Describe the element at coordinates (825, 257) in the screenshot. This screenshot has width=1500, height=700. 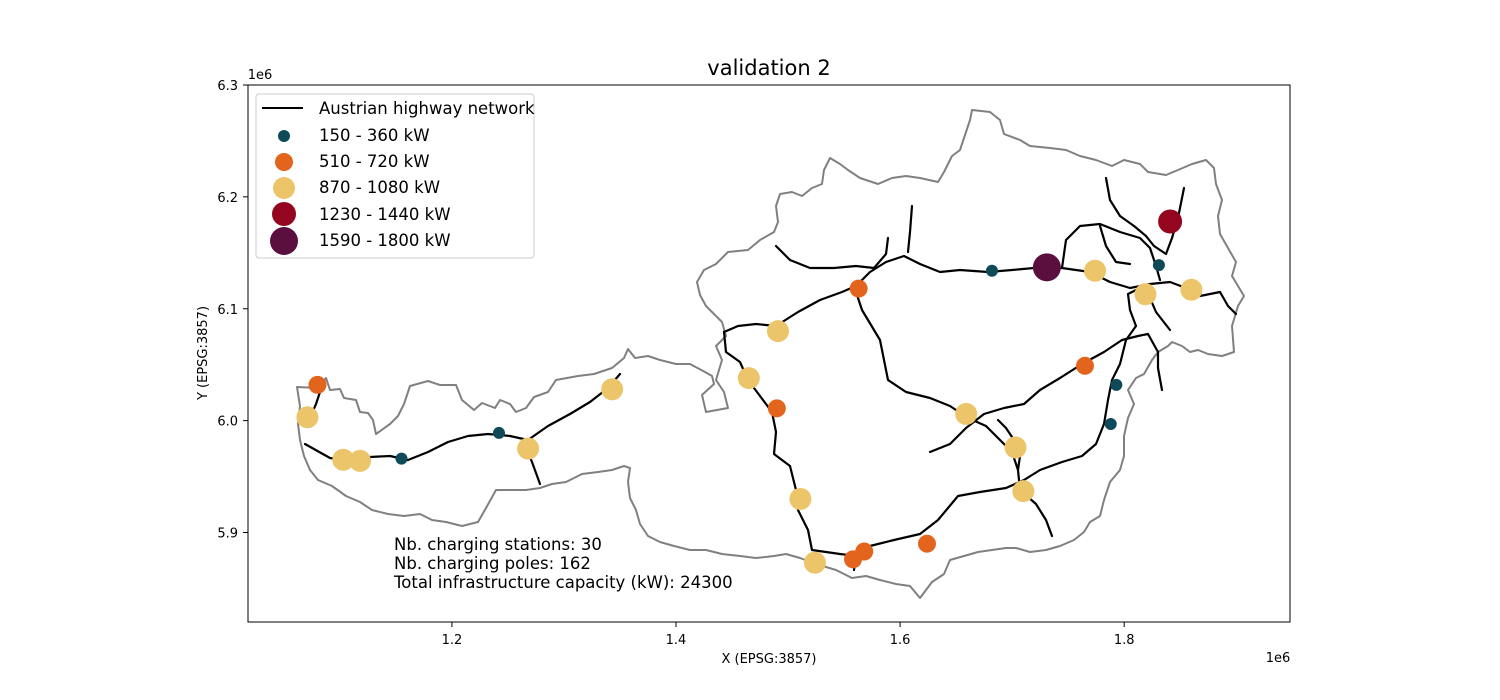
I see `road-innkreis` at that location.